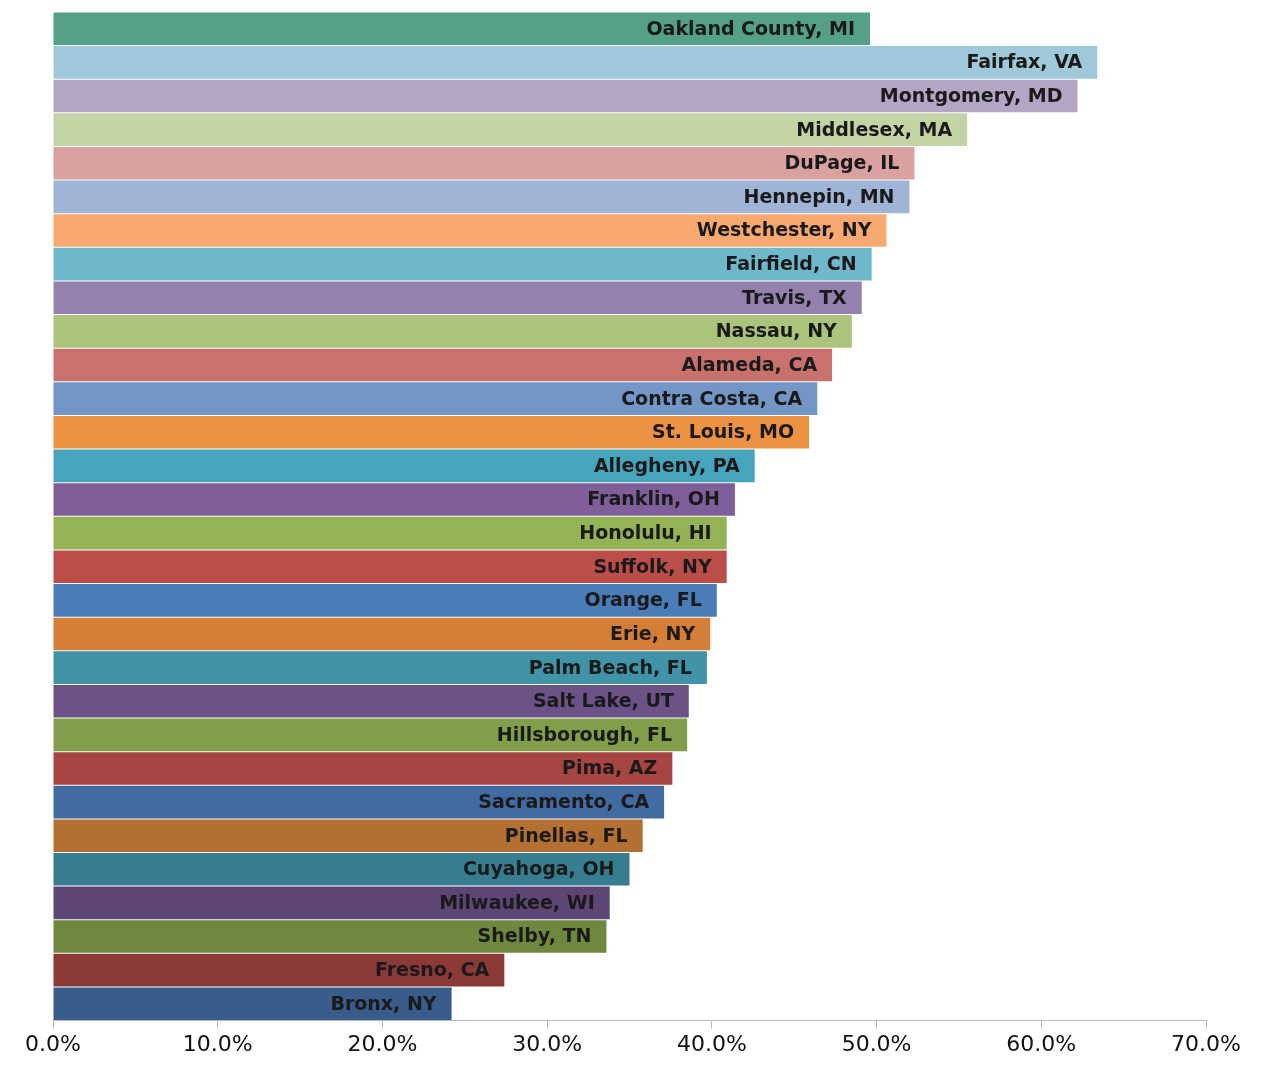 The width and height of the screenshot is (1262, 1065). Describe the element at coordinates (432, 969) in the screenshot. I see `y-tick-label: Fresno, CA` at that location.